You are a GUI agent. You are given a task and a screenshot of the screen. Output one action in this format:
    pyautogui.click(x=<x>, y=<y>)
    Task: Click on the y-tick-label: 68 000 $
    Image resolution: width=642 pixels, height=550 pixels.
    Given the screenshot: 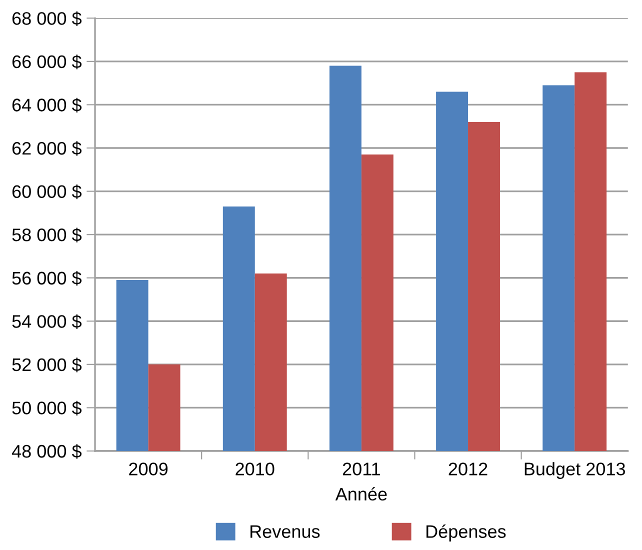 What is the action you would take?
    pyautogui.click(x=47, y=18)
    